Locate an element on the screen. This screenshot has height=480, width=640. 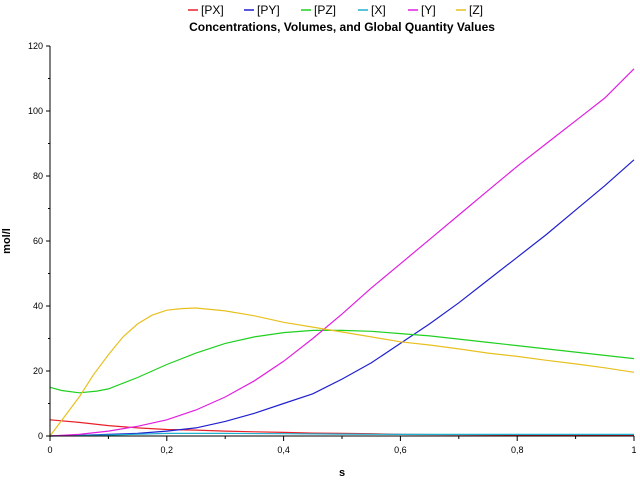
x-tick-label: 0 is located at coordinates (49, 450).